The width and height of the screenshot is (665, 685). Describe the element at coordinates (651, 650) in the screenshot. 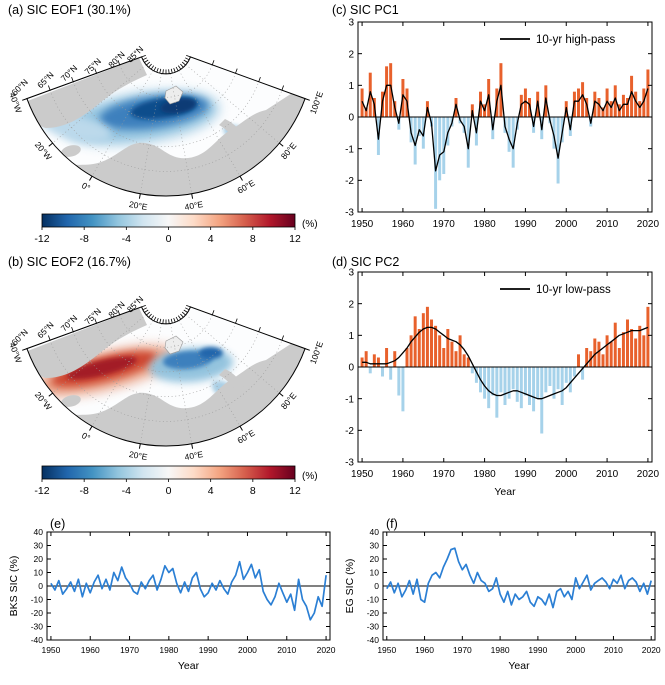

I see `eg-xtick-label: 2020` at that location.